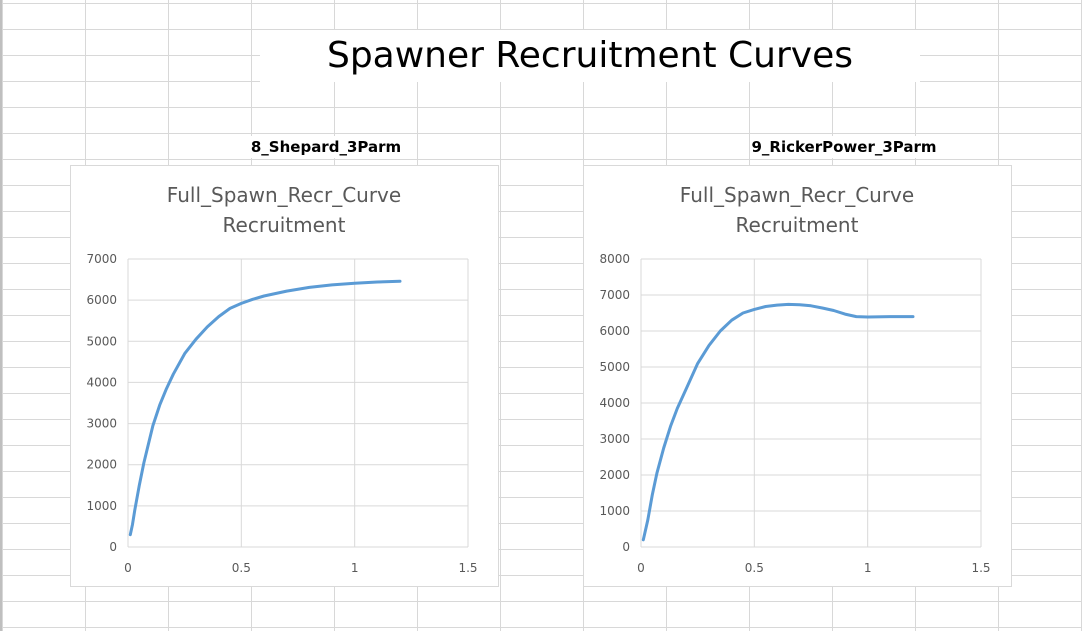 Image resolution: width=1082 pixels, height=631 pixels. What do you see at coordinates (590, 56) in the screenshot?
I see `page-title: Spawner Recruitment Curves` at bounding box center [590, 56].